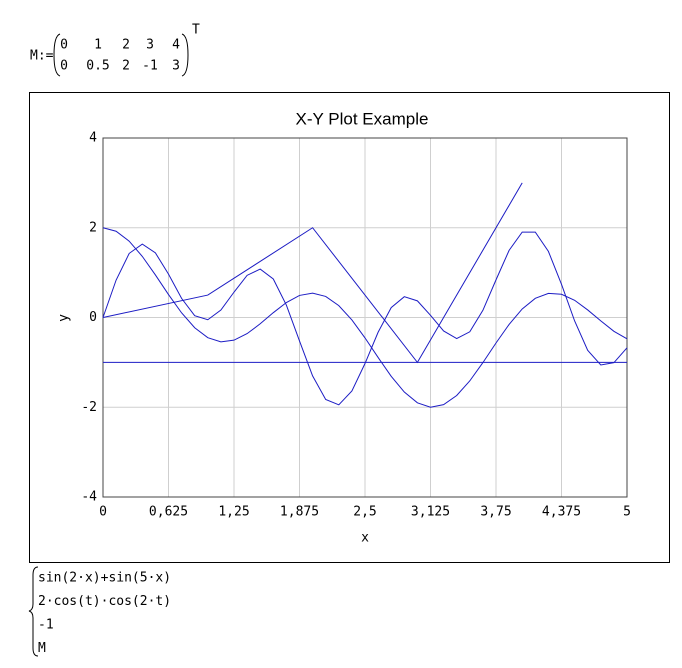 The image size is (682, 668). What do you see at coordinates (93, 317) in the screenshot?
I see `y-tick-label: 0` at bounding box center [93, 317].